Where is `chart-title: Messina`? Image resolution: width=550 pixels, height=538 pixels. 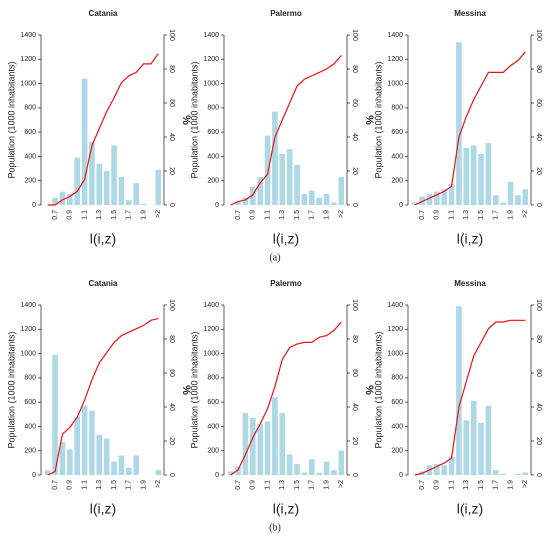
chart-title: Messina is located at coordinates (470, 13).